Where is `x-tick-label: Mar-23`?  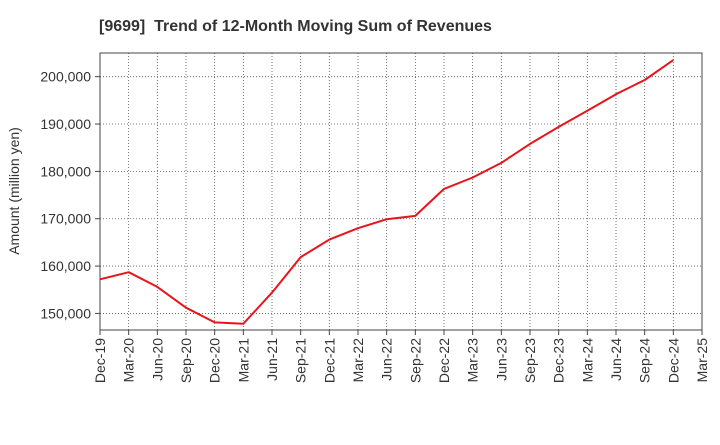
x-tick-label: Mar-23 is located at coordinates (473, 360).